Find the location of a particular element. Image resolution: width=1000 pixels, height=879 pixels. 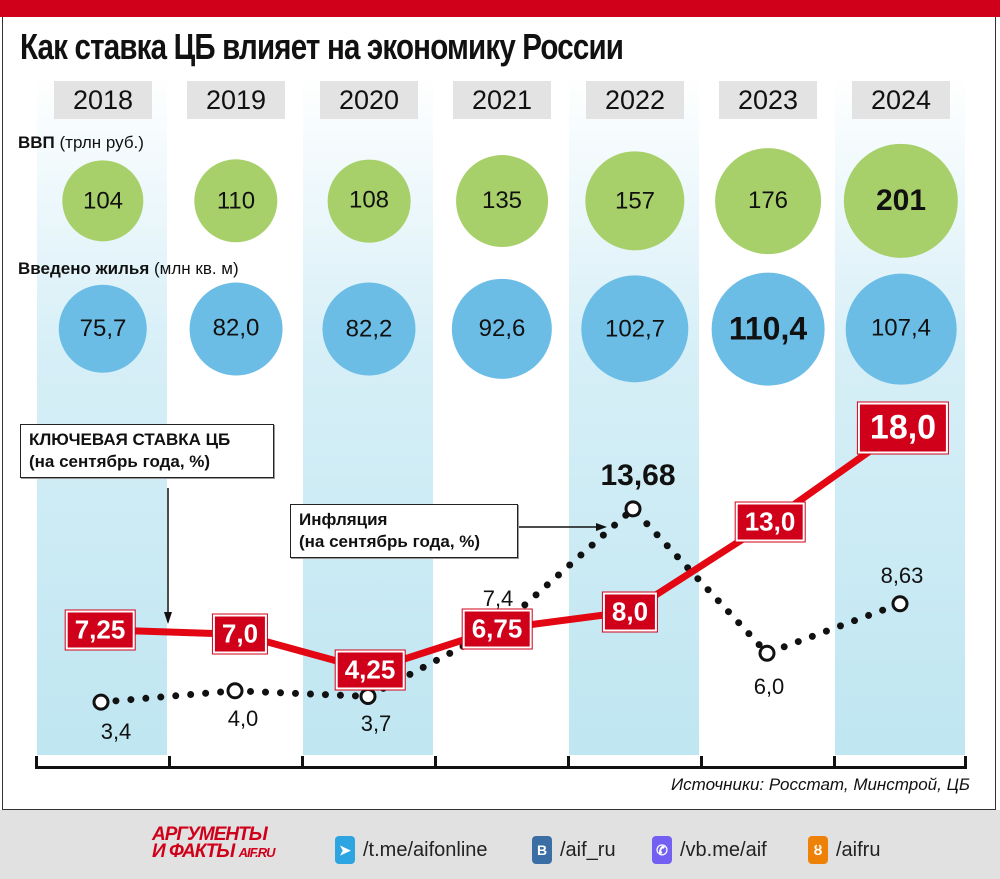

year-label: 2018 is located at coordinates (103, 100).